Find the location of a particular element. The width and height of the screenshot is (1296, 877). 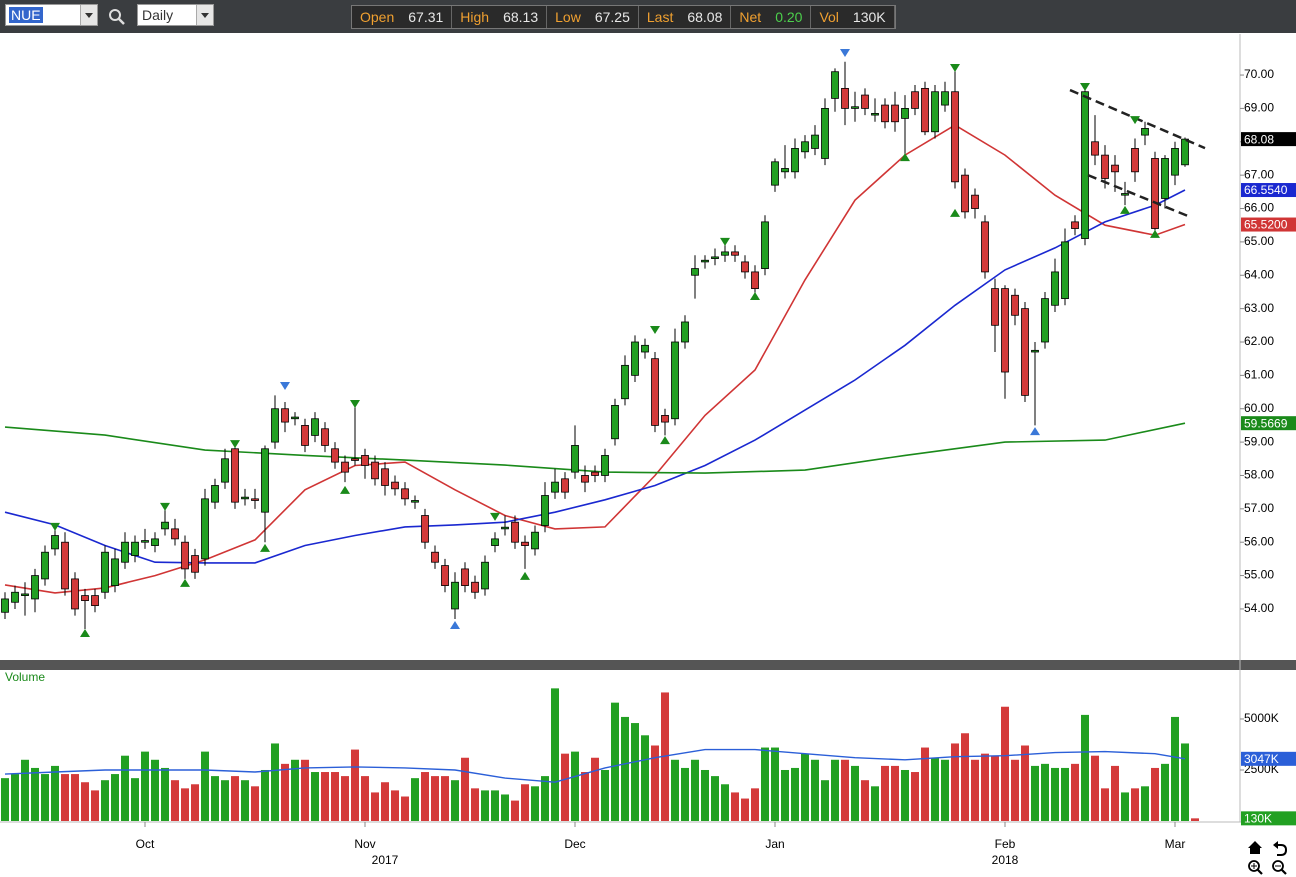

quote-value: 130K is located at coordinates (869, 17).